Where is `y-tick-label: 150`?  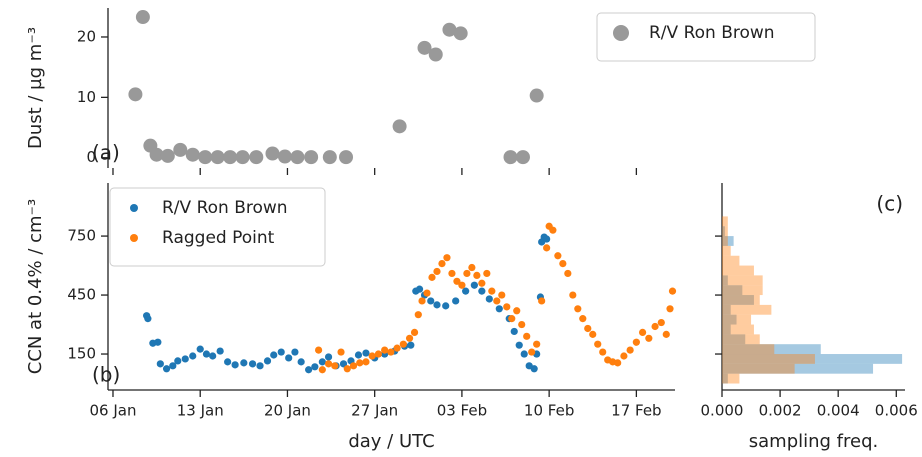 y-tick-label: 150 is located at coordinates (81, 354).